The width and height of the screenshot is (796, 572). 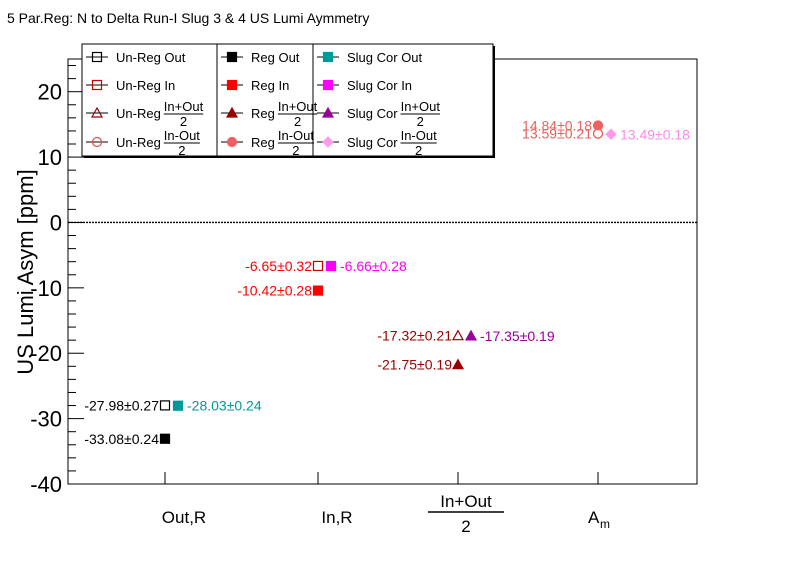 What do you see at coordinates (46, 288) in the screenshot?
I see `y-tick-label: -10` at bounding box center [46, 288].